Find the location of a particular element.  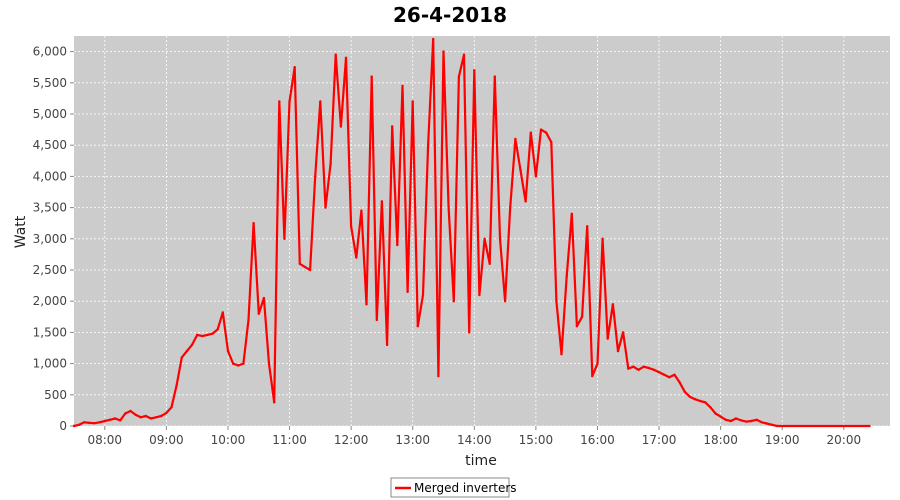

x-tick-label: 13:00 is located at coordinates (412, 440).